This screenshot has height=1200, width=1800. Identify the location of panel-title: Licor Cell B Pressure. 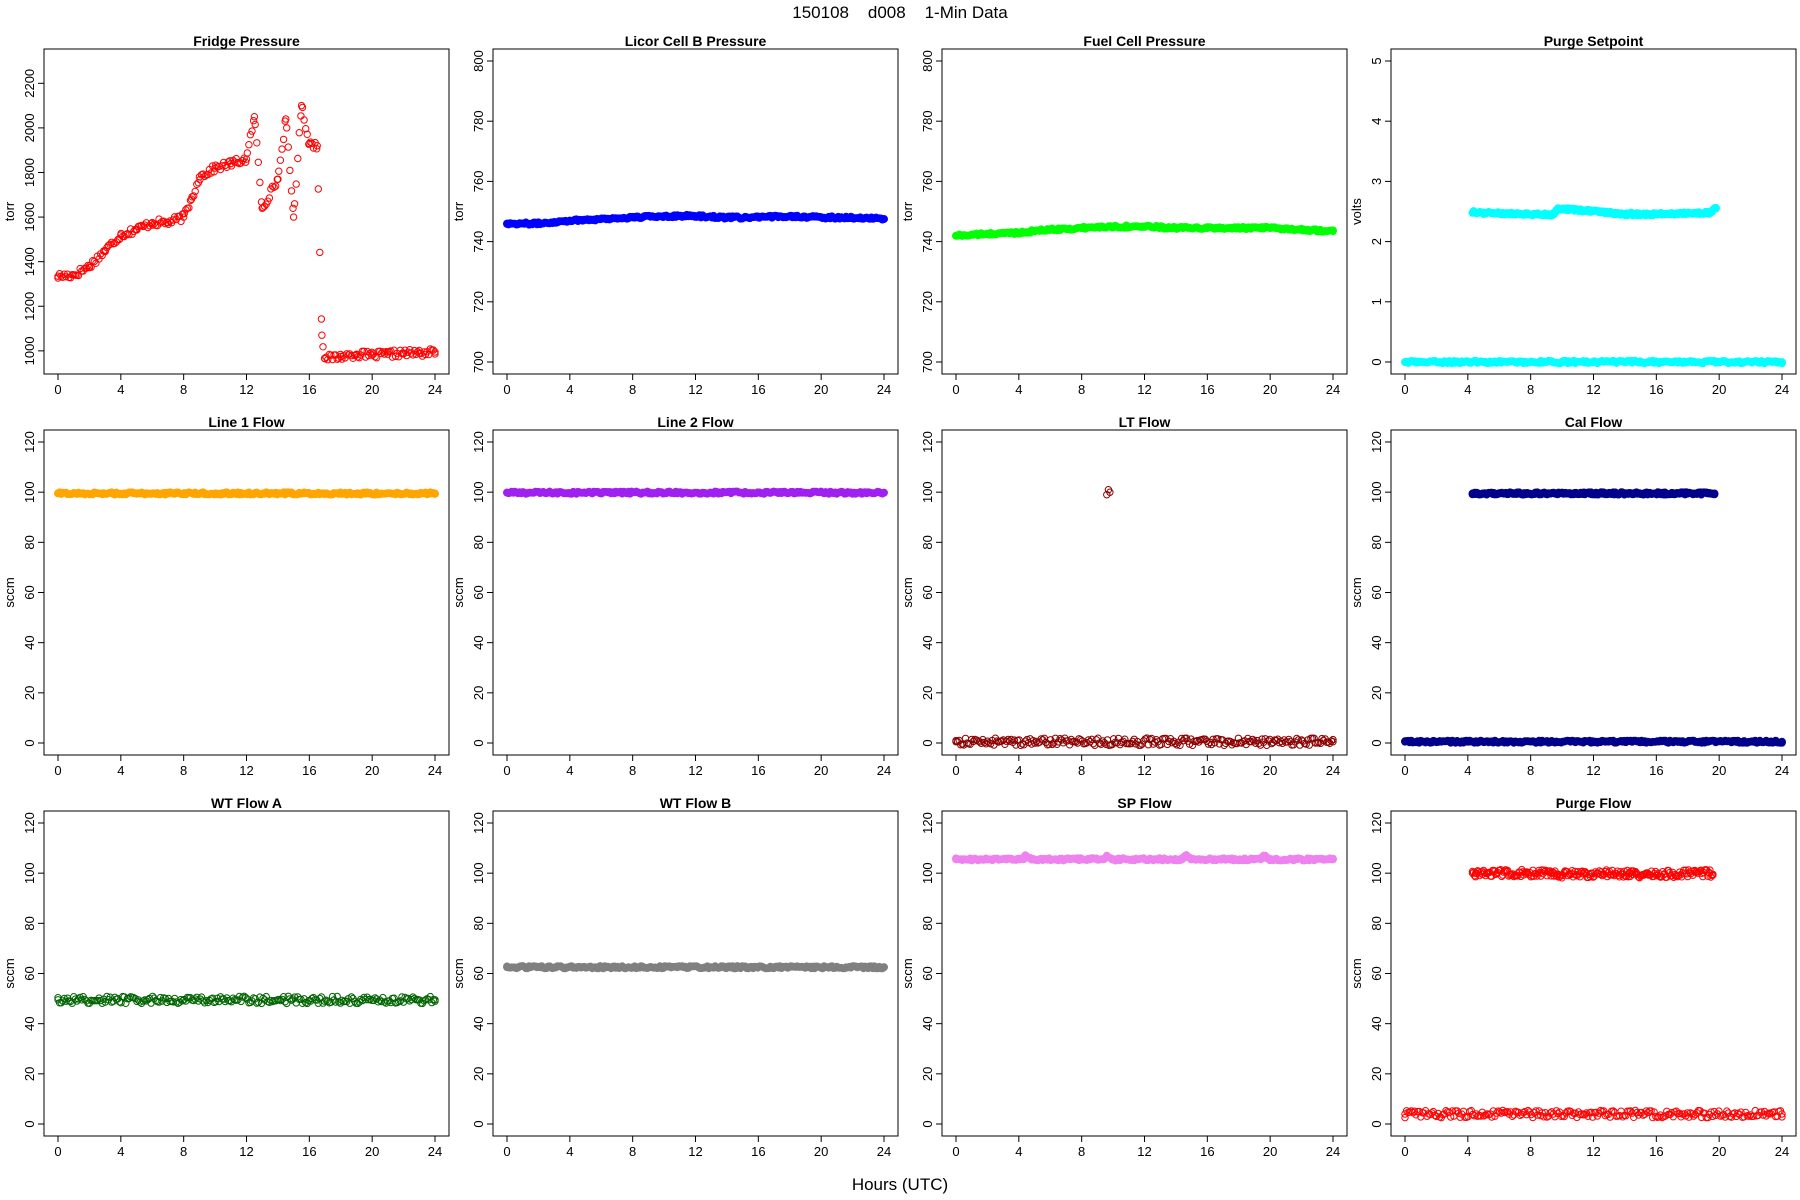
(696, 41).